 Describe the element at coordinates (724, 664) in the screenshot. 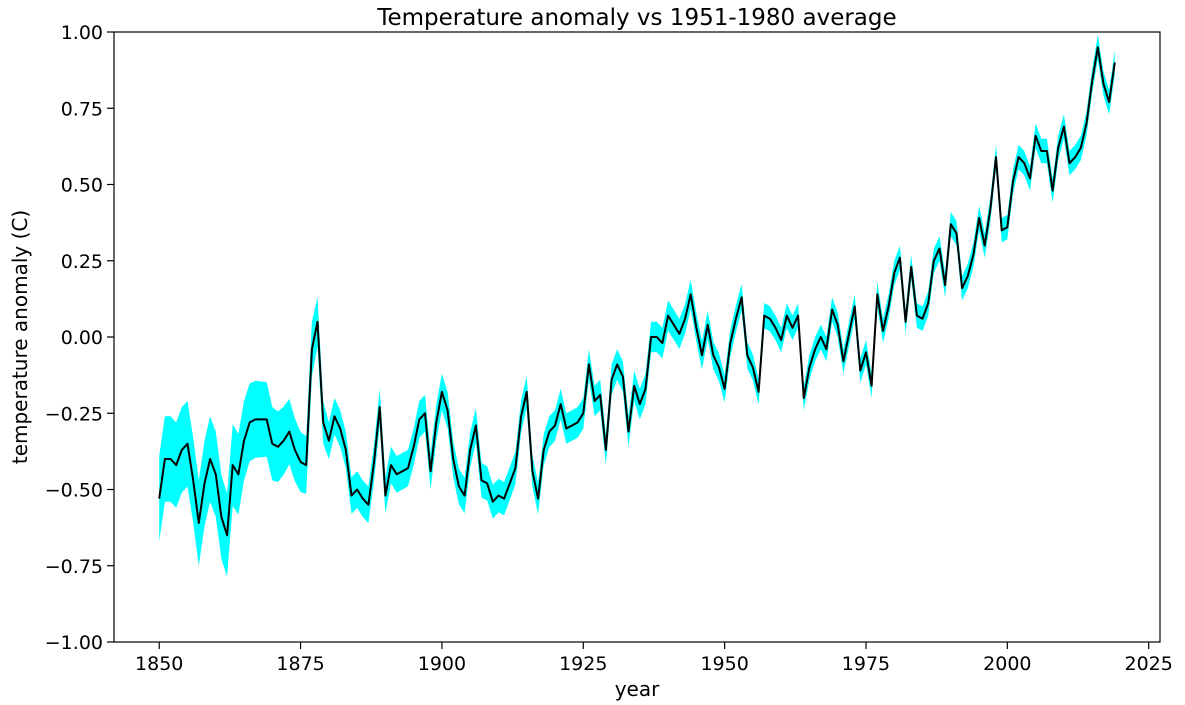

I see `x-tick-label: 1950` at that location.